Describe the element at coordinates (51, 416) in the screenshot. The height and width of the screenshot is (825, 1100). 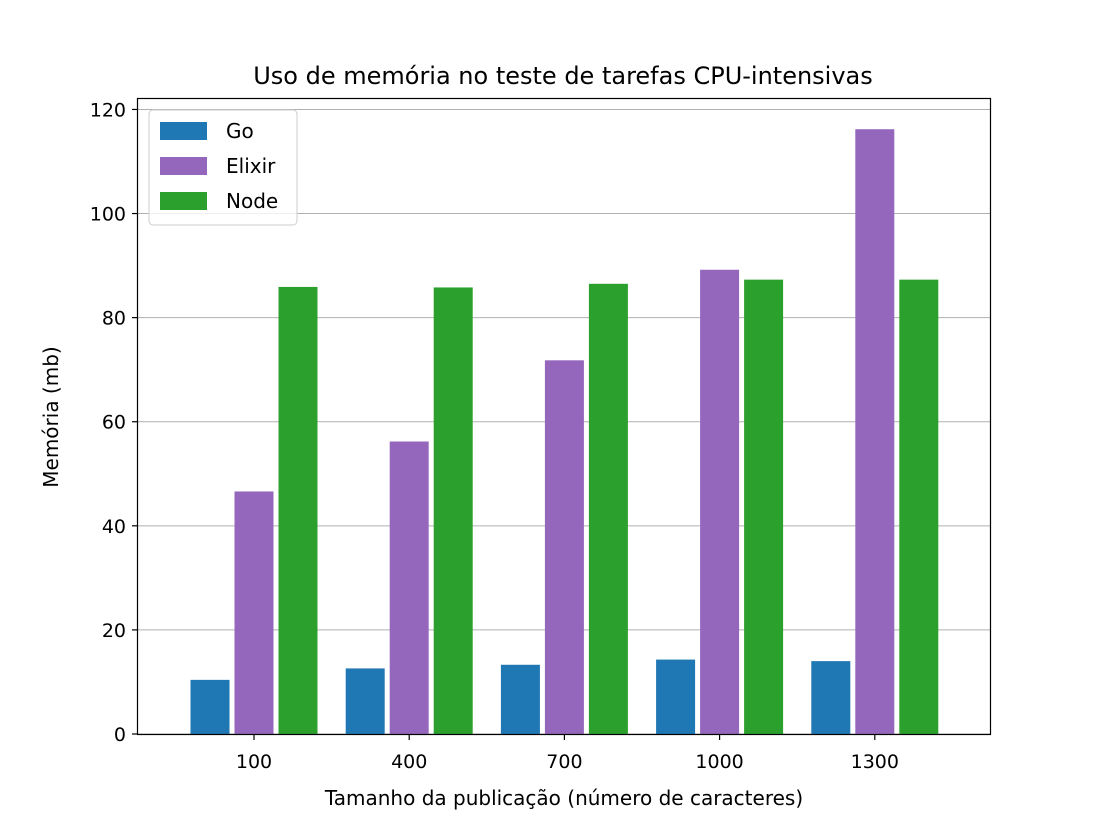
I see `y-axis-label: Memória (mb)` at that location.